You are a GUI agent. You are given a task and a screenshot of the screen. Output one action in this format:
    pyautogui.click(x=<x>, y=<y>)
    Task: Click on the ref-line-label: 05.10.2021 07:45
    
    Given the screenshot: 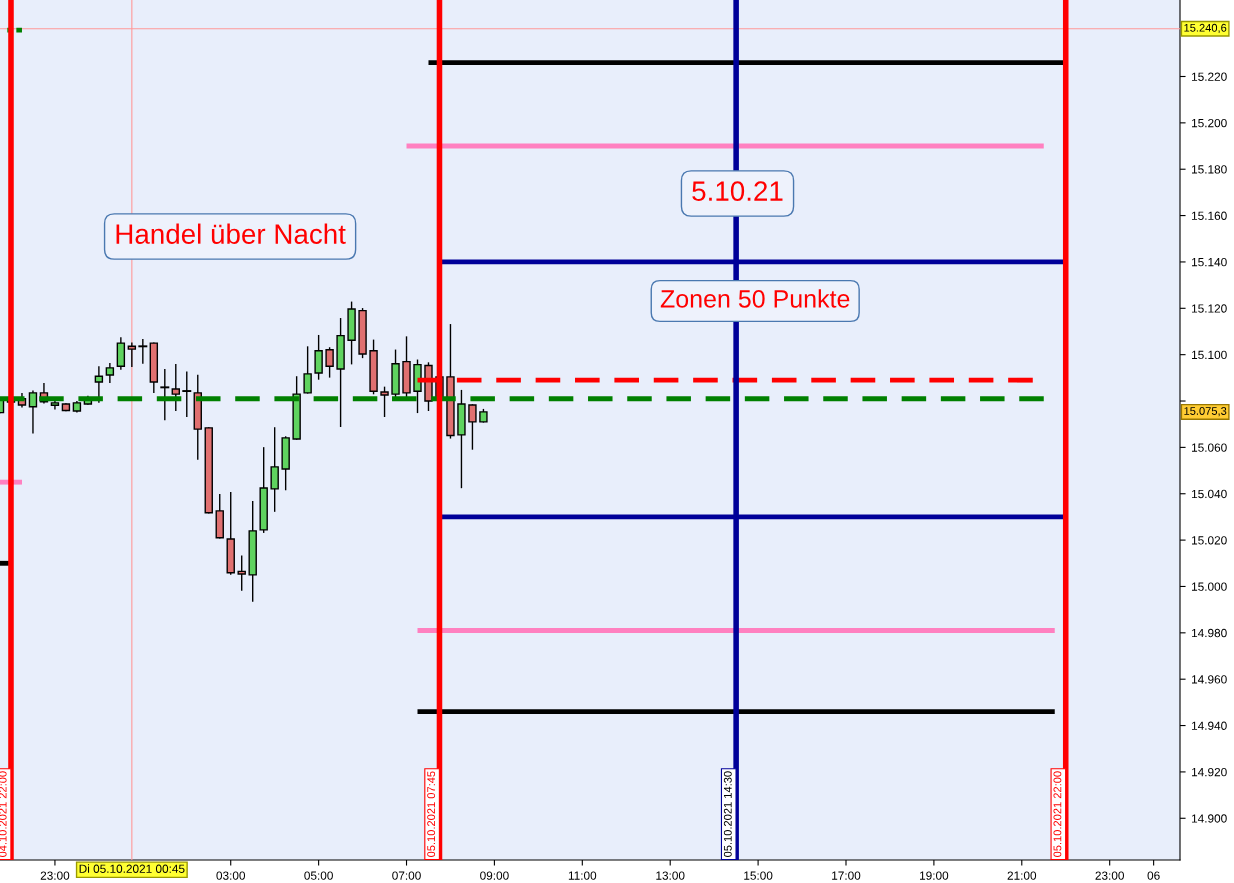 What is the action you would take?
    pyautogui.click(x=431, y=814)
    